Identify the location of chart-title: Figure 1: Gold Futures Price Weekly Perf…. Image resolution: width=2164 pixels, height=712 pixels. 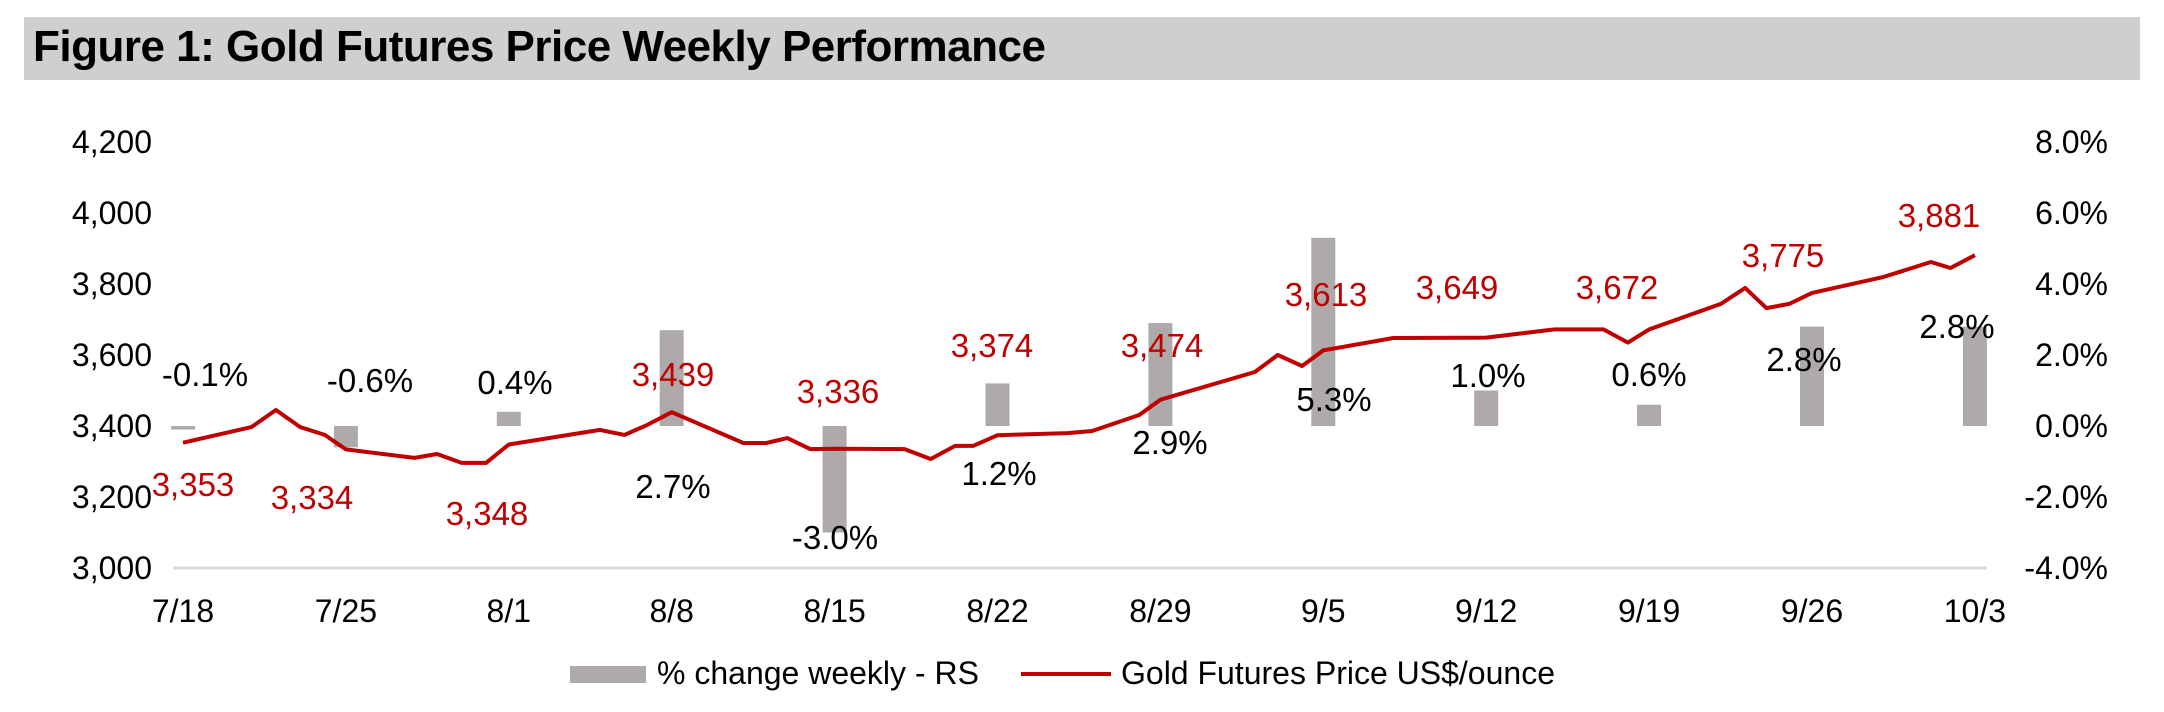
(539, 46).